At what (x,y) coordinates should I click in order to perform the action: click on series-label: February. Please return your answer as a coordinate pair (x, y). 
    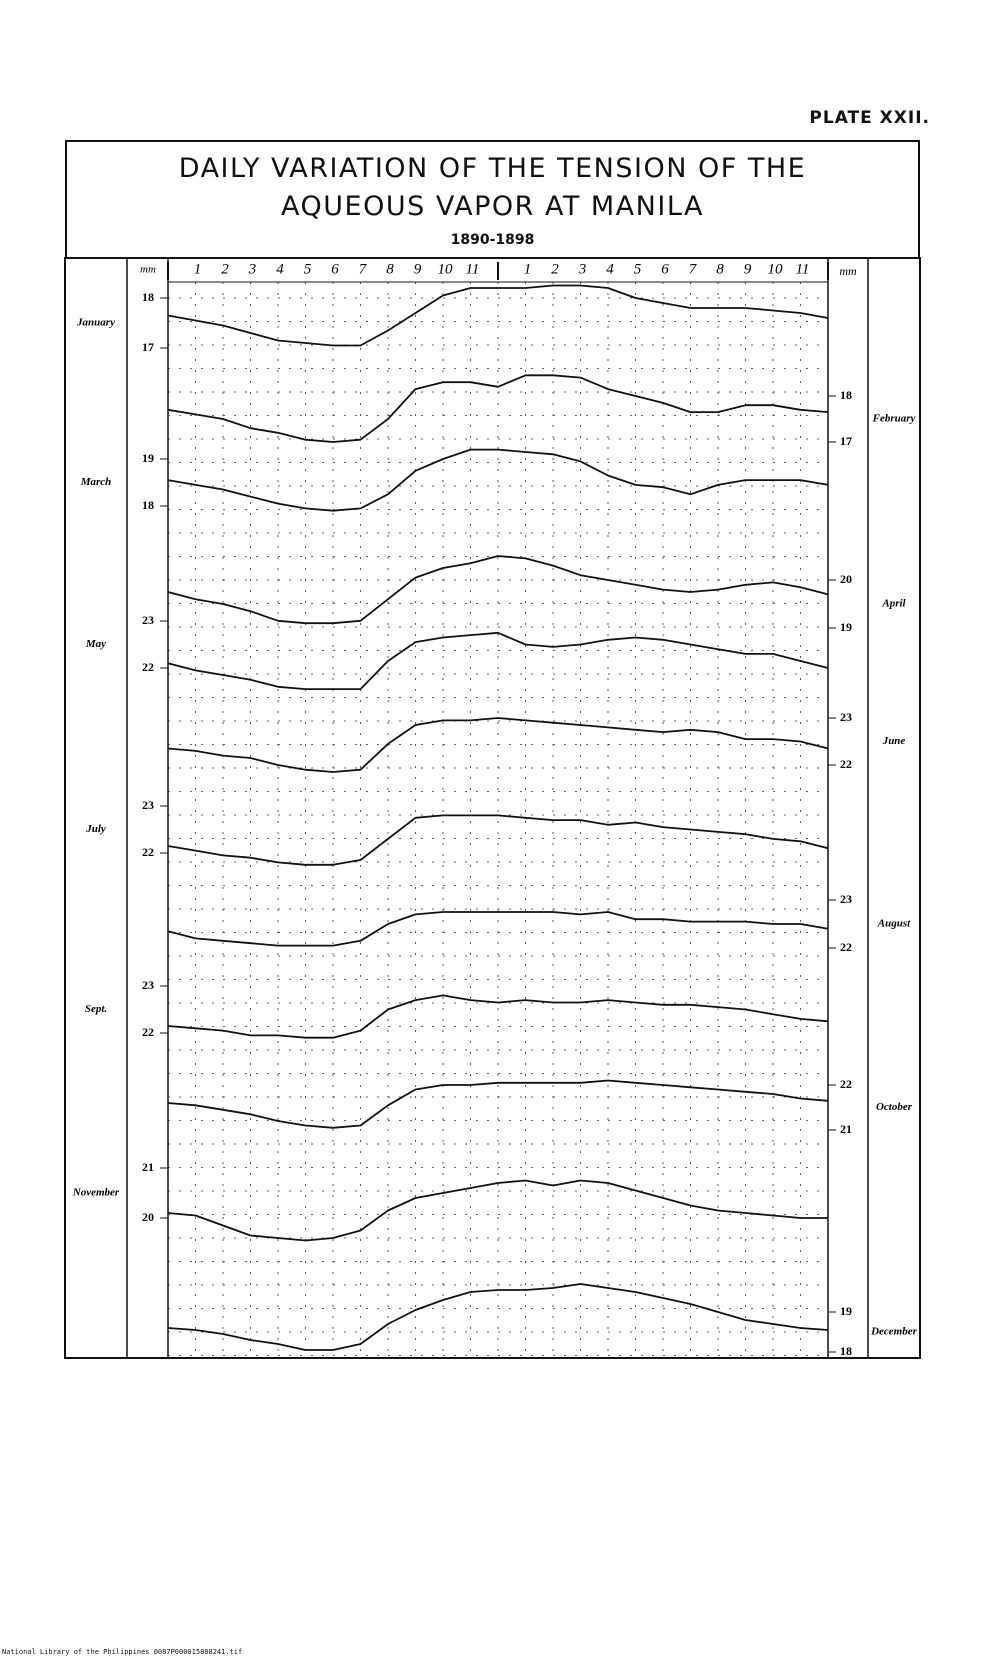
    Looking at the image, I should click on (894, 419).